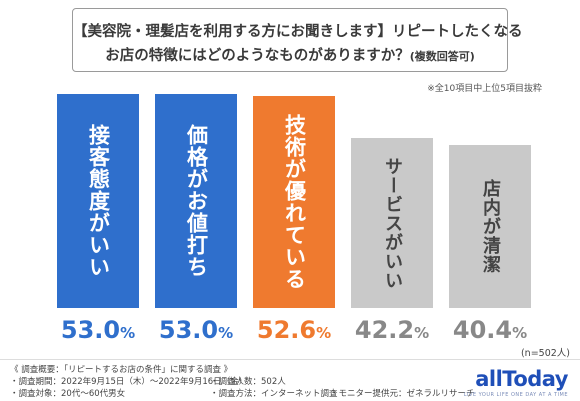  I want to click on bar-2: 価格がお値打ち, so click(196, 201).